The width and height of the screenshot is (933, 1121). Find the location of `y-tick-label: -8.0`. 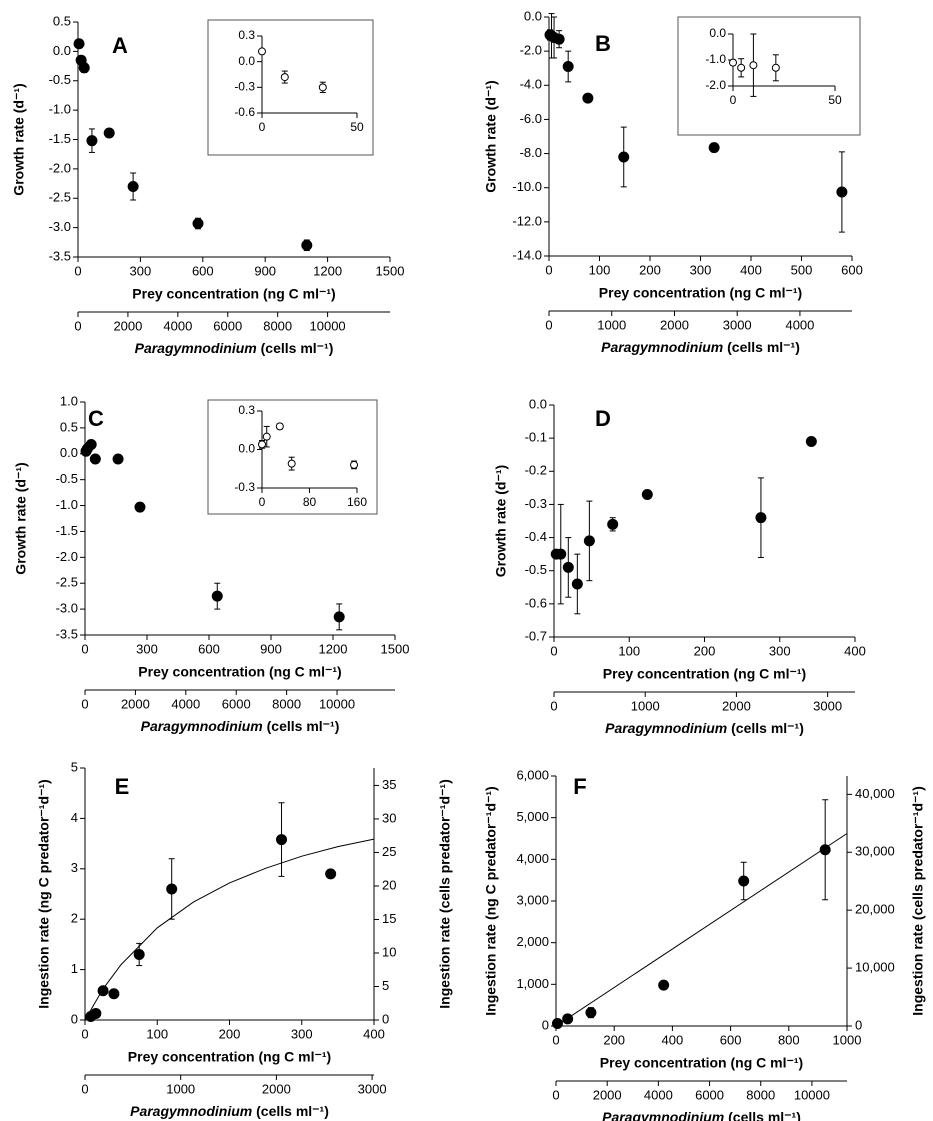

y-tick-label: -8.0 is located at coordinates (531, 152).